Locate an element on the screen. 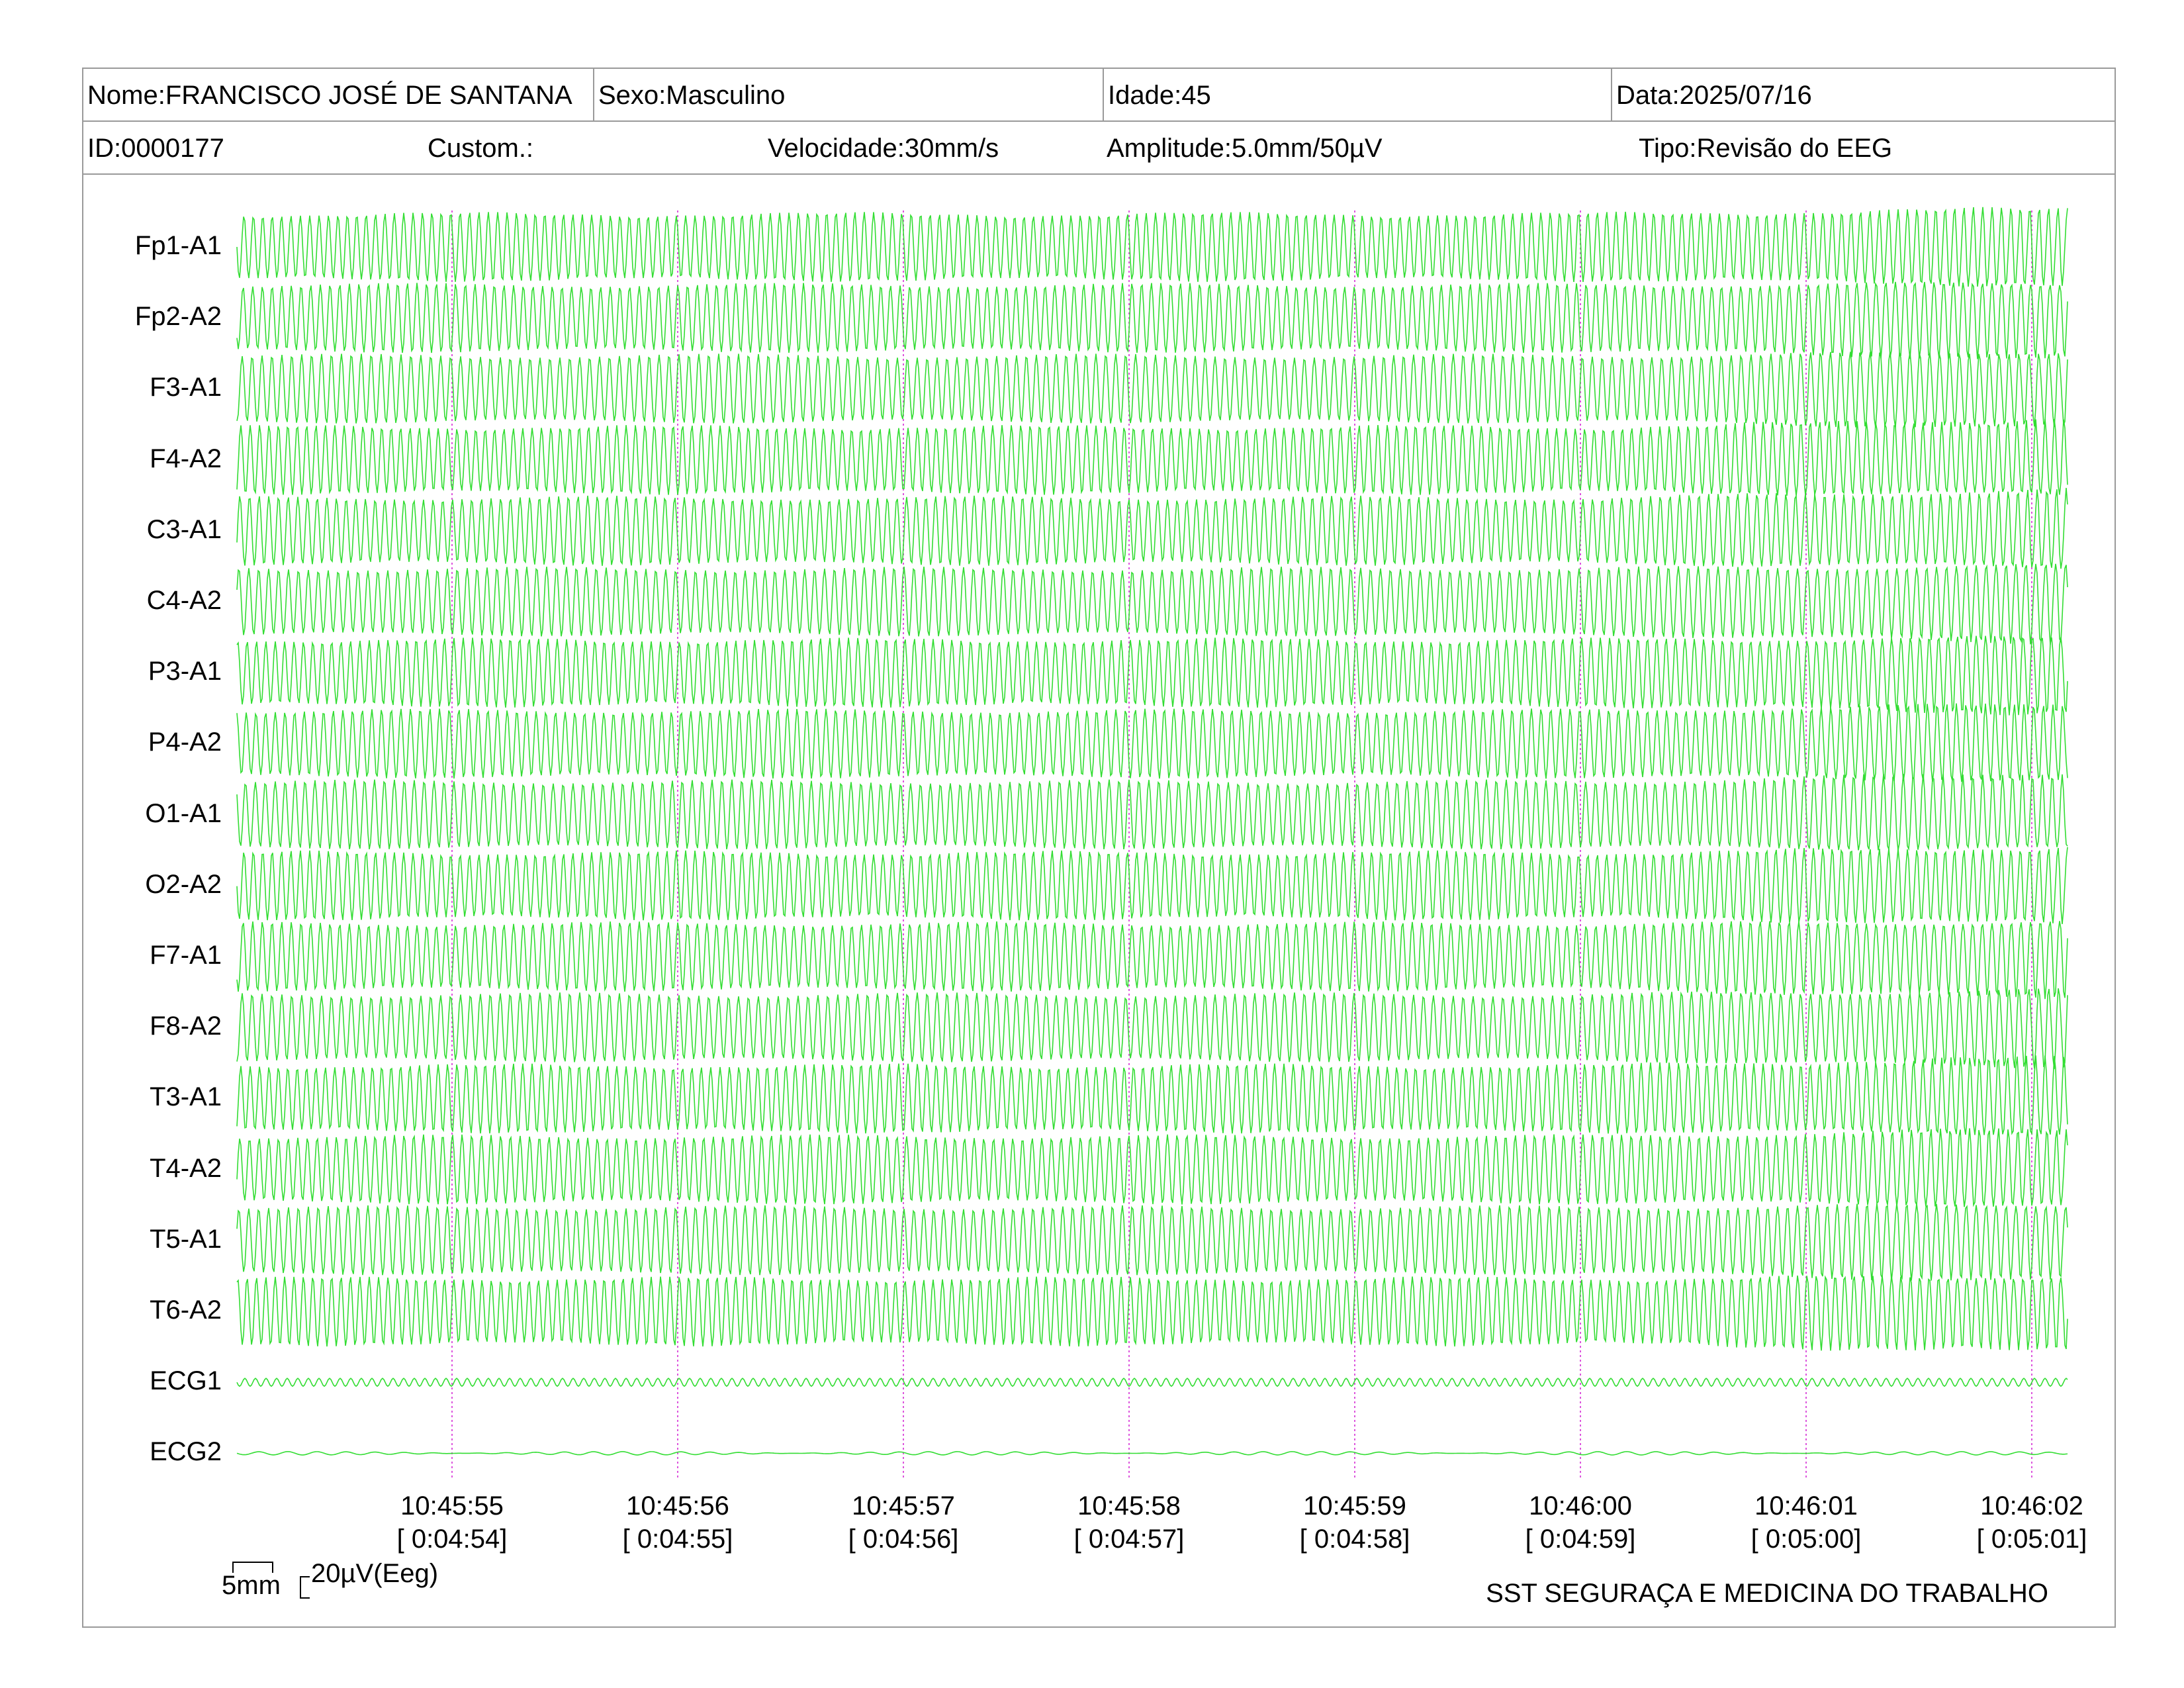 Image resolution: width=2184 pixels, height=1688 pixels. time-mark-label: 10:45:55[ 0:04:54] is located at coordinates (452, 1522).